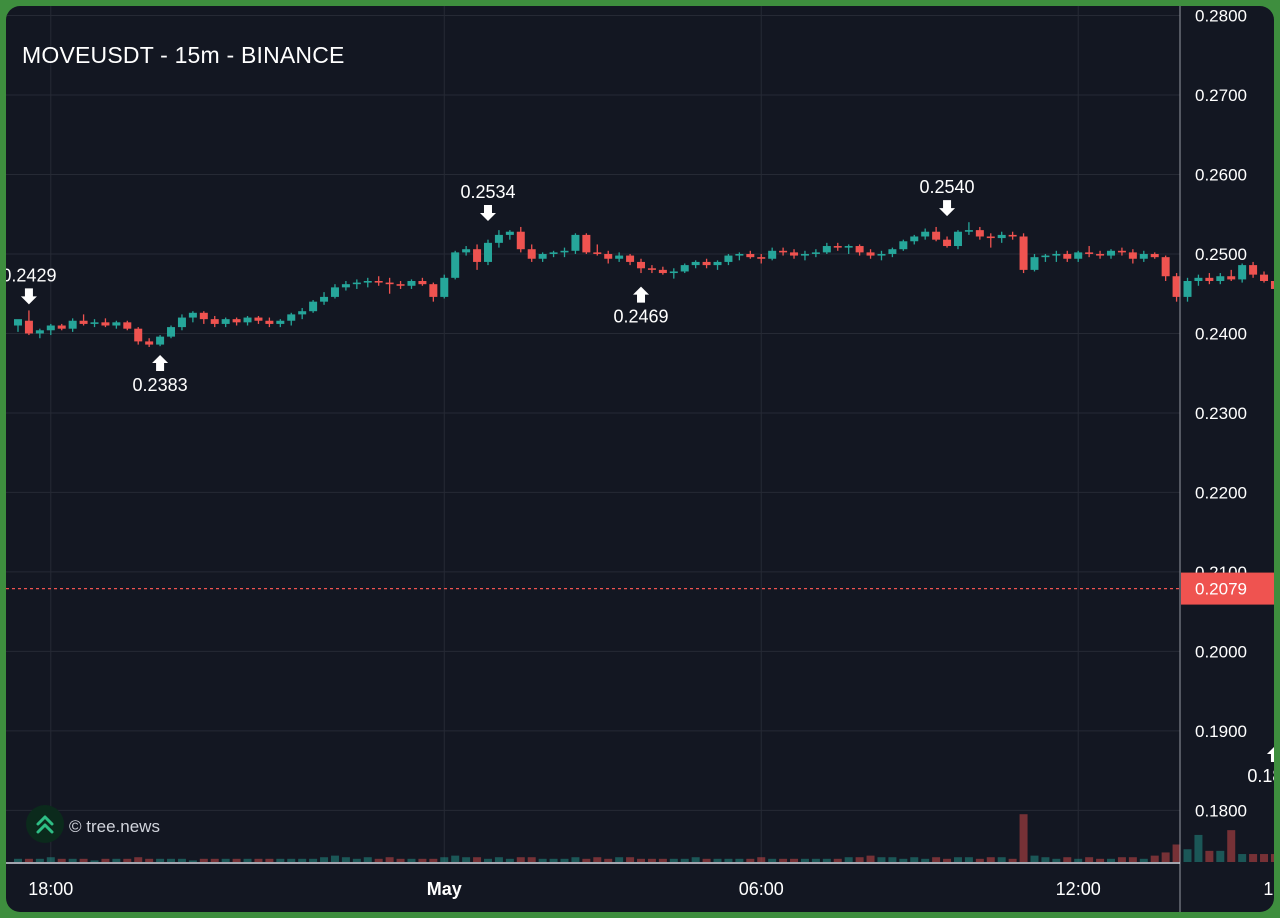  What do you see at coordinates (45, 824) in the screenshot?
I see `tree-news-logo-icon` at bounding box center [45, 824].